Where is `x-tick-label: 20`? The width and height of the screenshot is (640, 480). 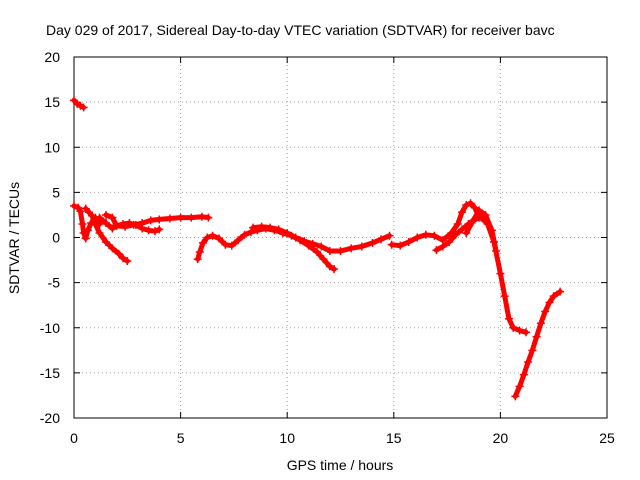 x-tick-label: 20 is located at coordinates (501, 438).